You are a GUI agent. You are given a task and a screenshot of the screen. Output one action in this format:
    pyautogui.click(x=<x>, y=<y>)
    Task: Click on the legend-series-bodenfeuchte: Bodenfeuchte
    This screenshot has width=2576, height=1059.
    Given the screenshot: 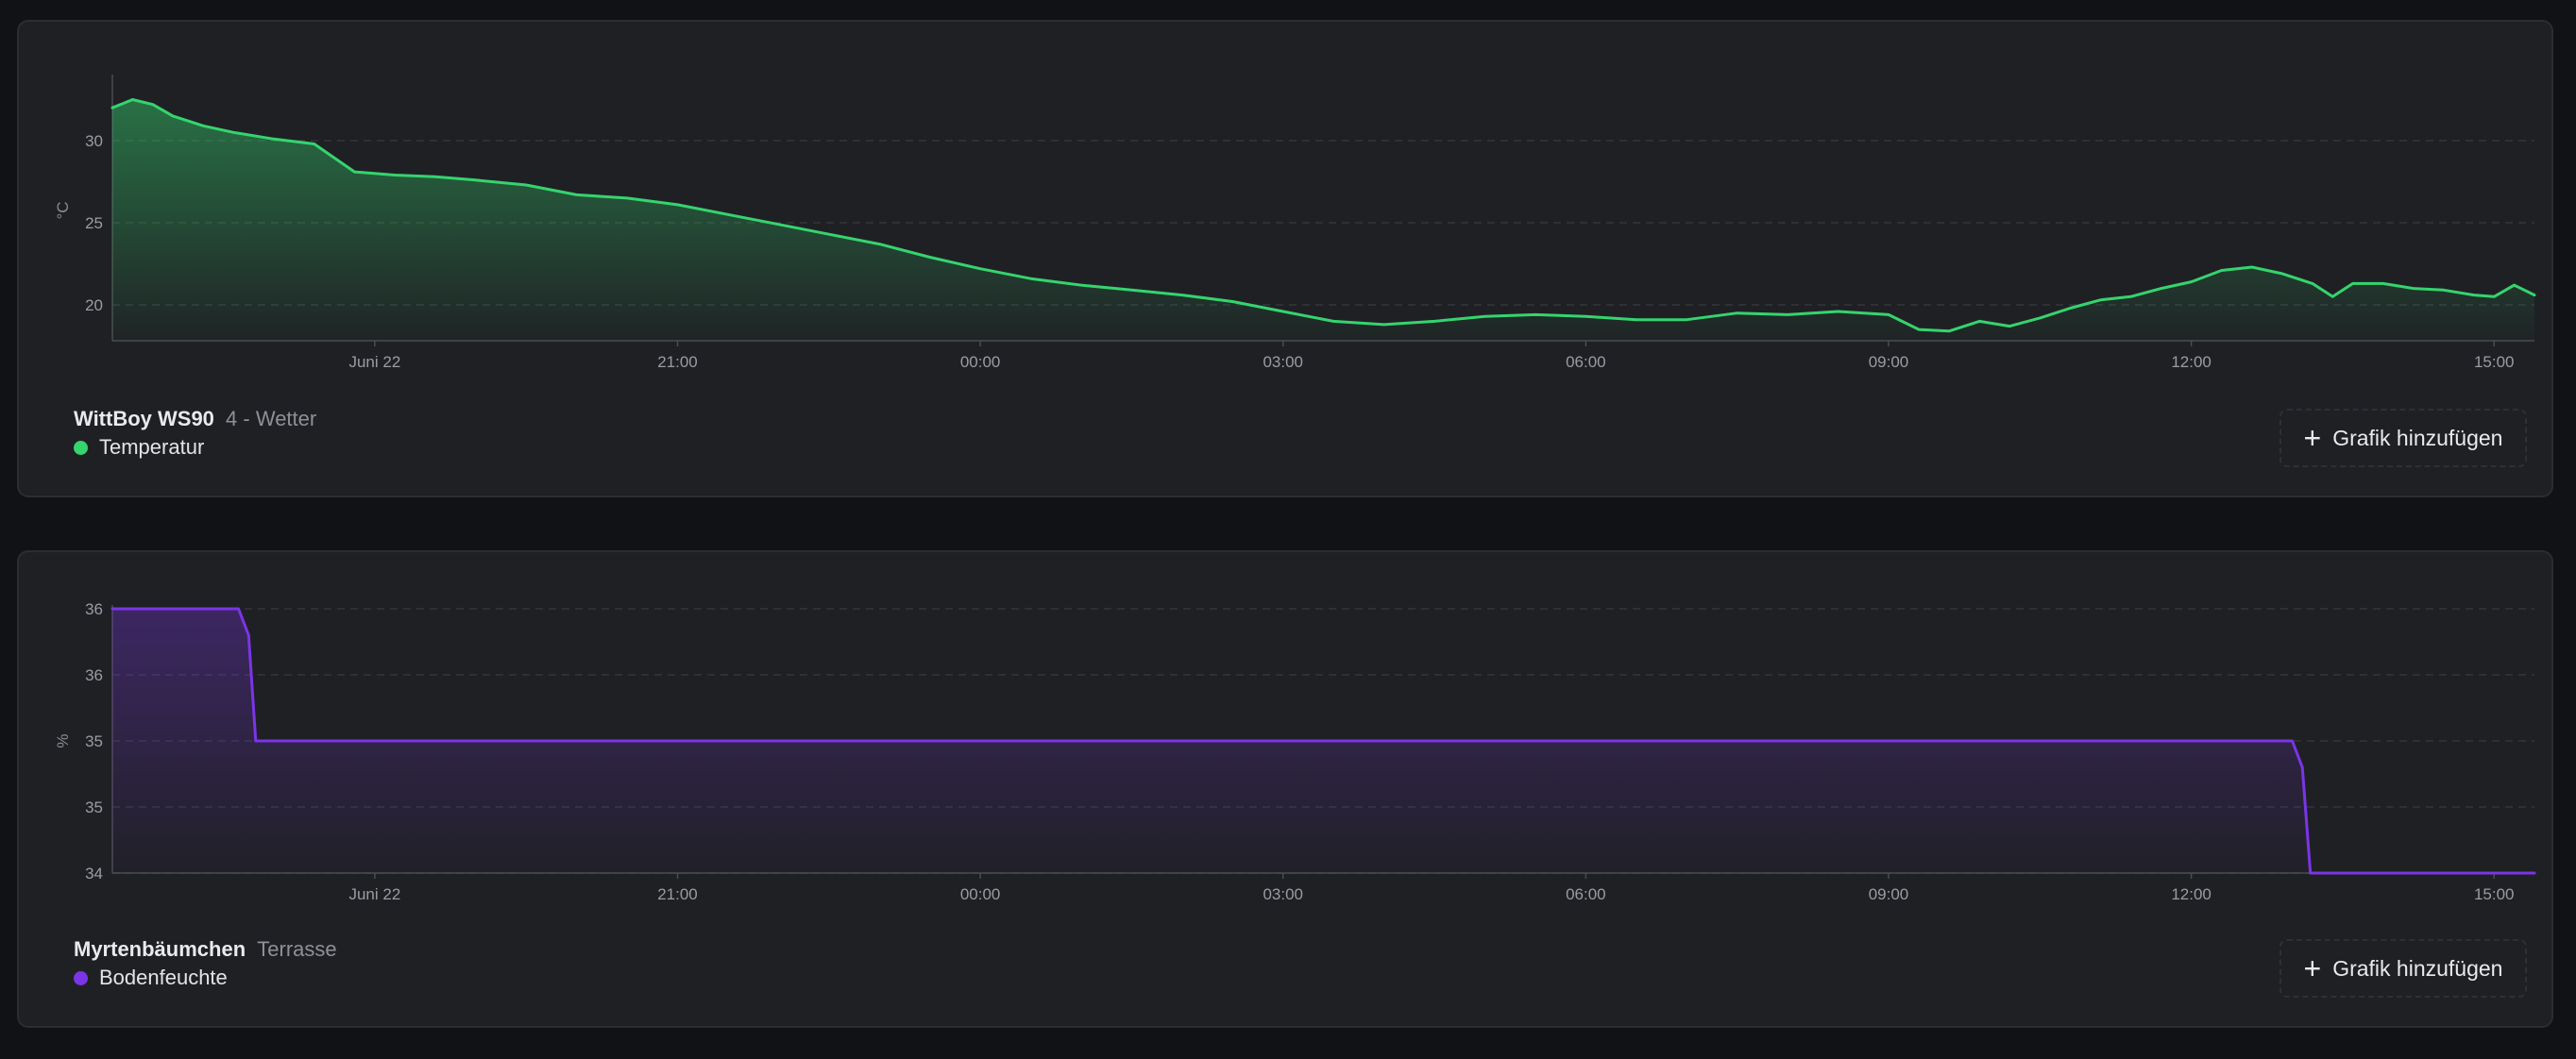 What is the action you would take?
    pyautogui.click(x=205, y=978)
    